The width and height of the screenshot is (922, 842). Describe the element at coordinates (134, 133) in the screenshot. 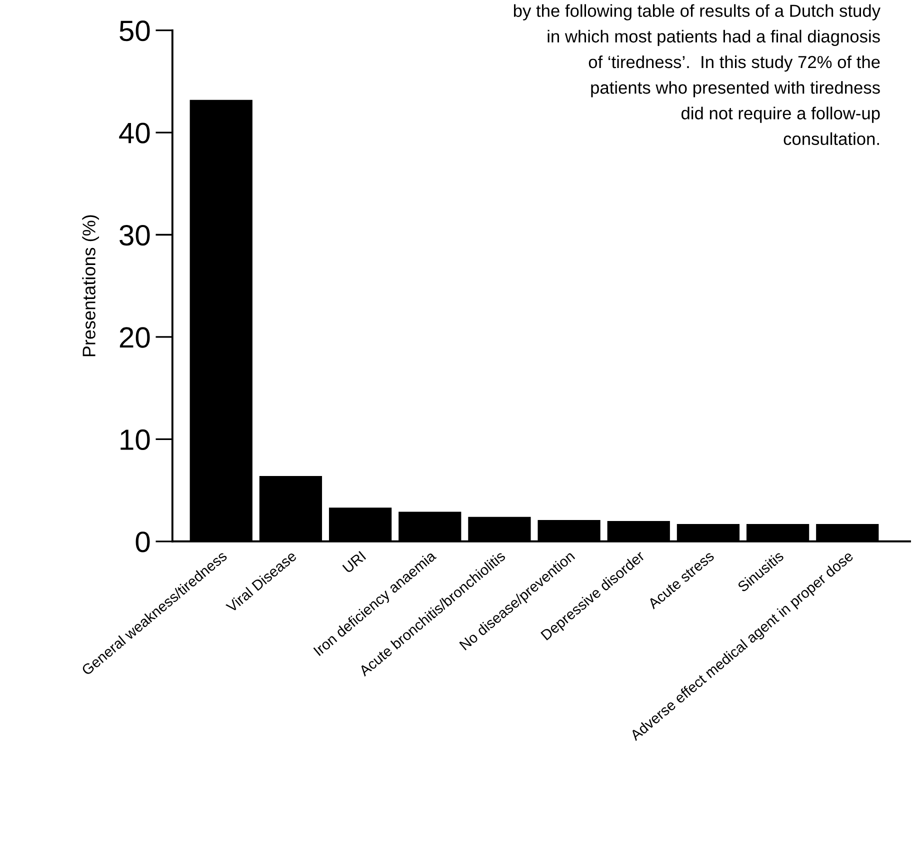

I see `y-tick-label: 40` at that location.